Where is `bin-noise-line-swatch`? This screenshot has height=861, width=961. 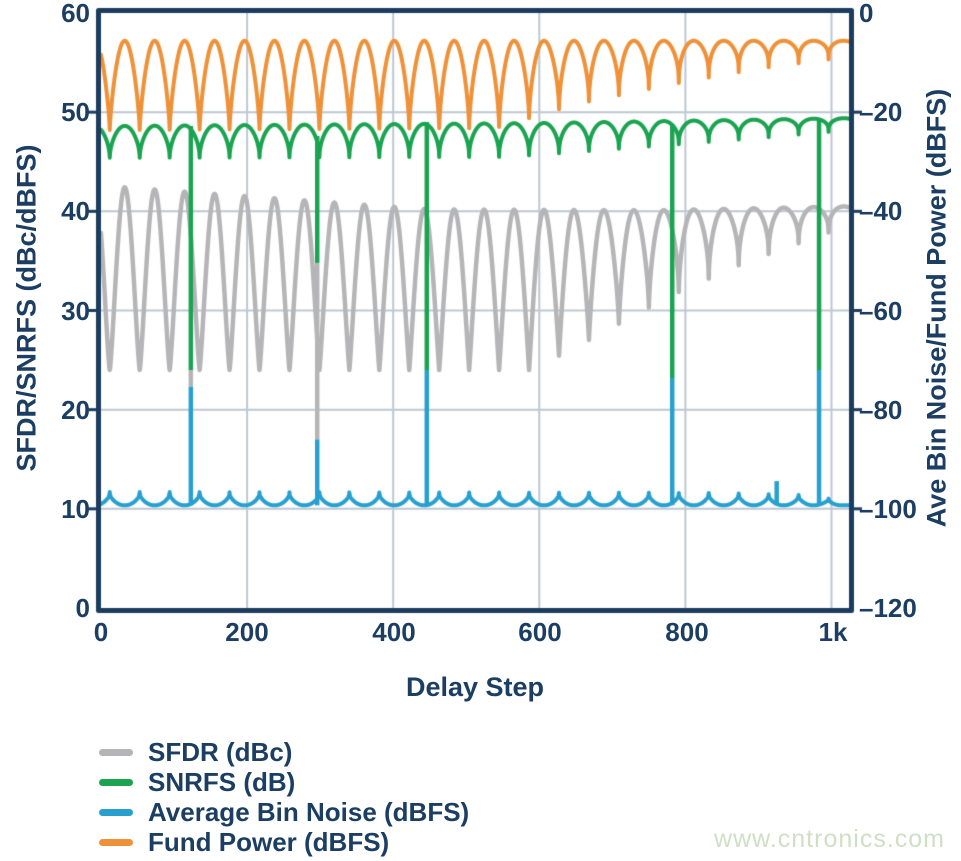 bin-noise-line-swatch is located at coordinates (116, 812).